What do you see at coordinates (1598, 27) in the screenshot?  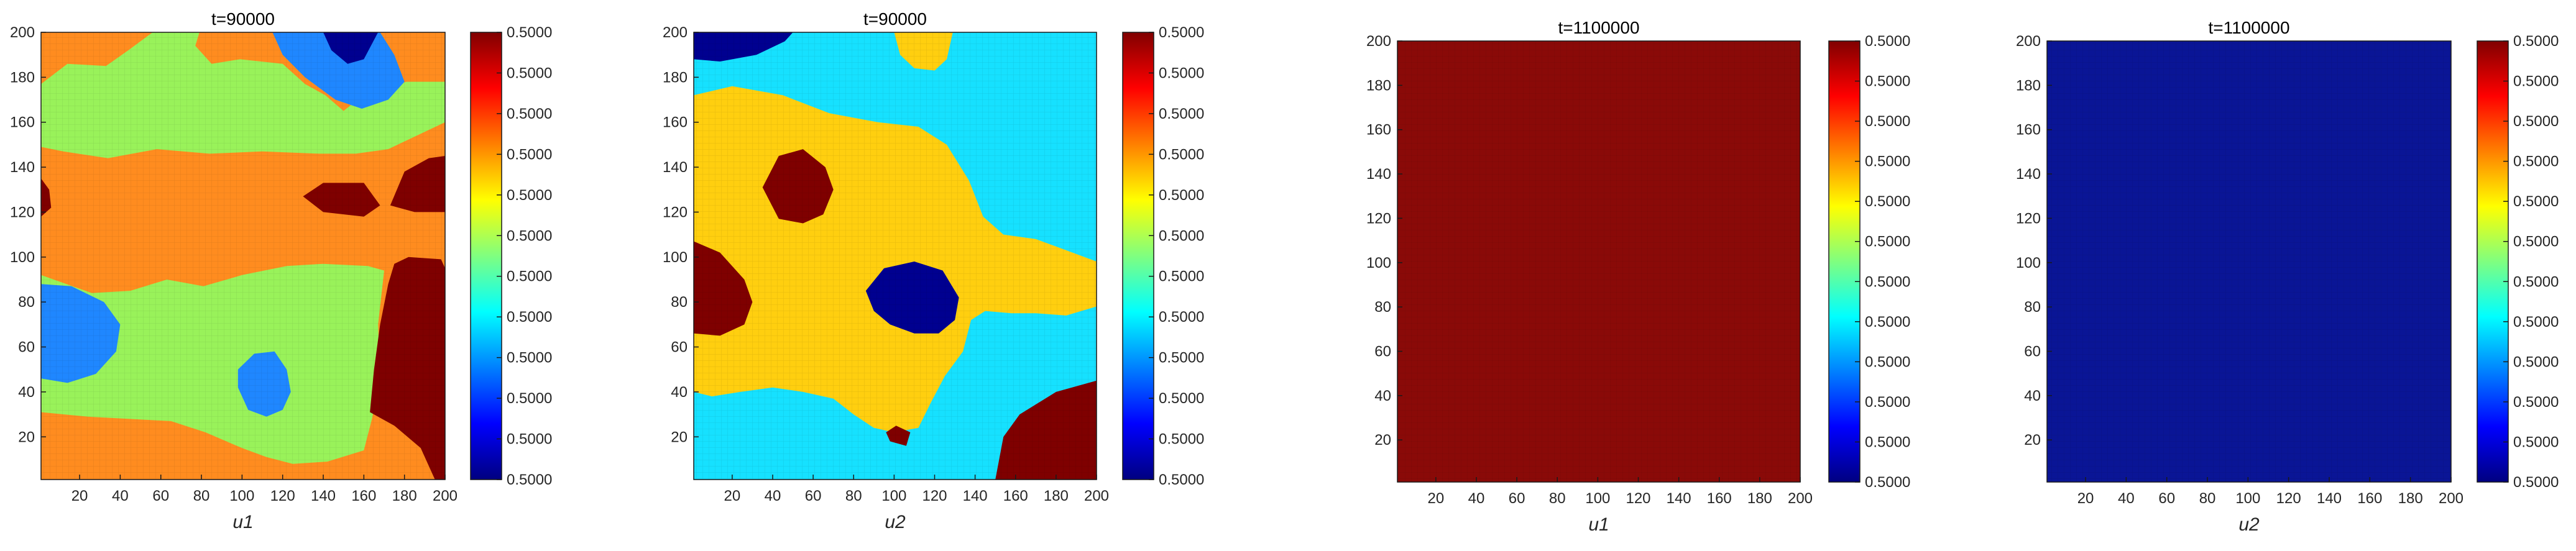 I see `plot-title: t=1100000` at bounding box center [1598, 27].